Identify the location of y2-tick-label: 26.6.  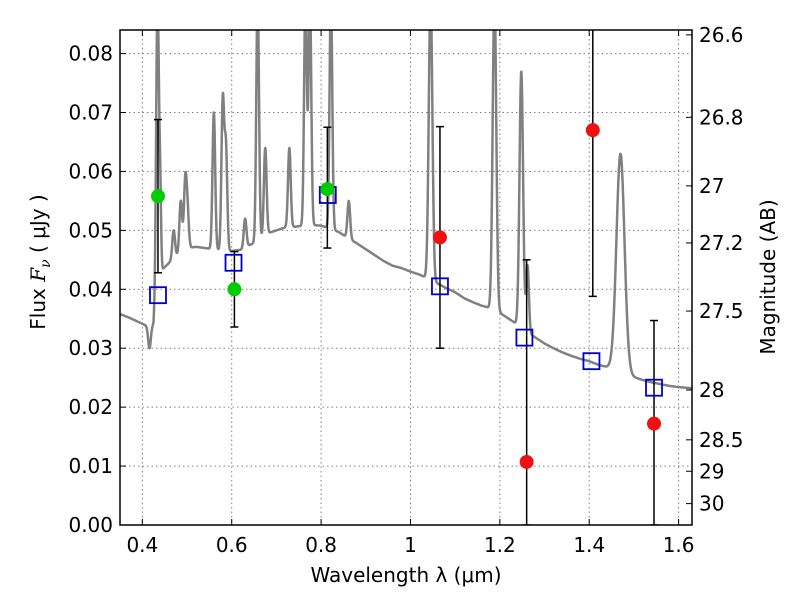
(721, 35).